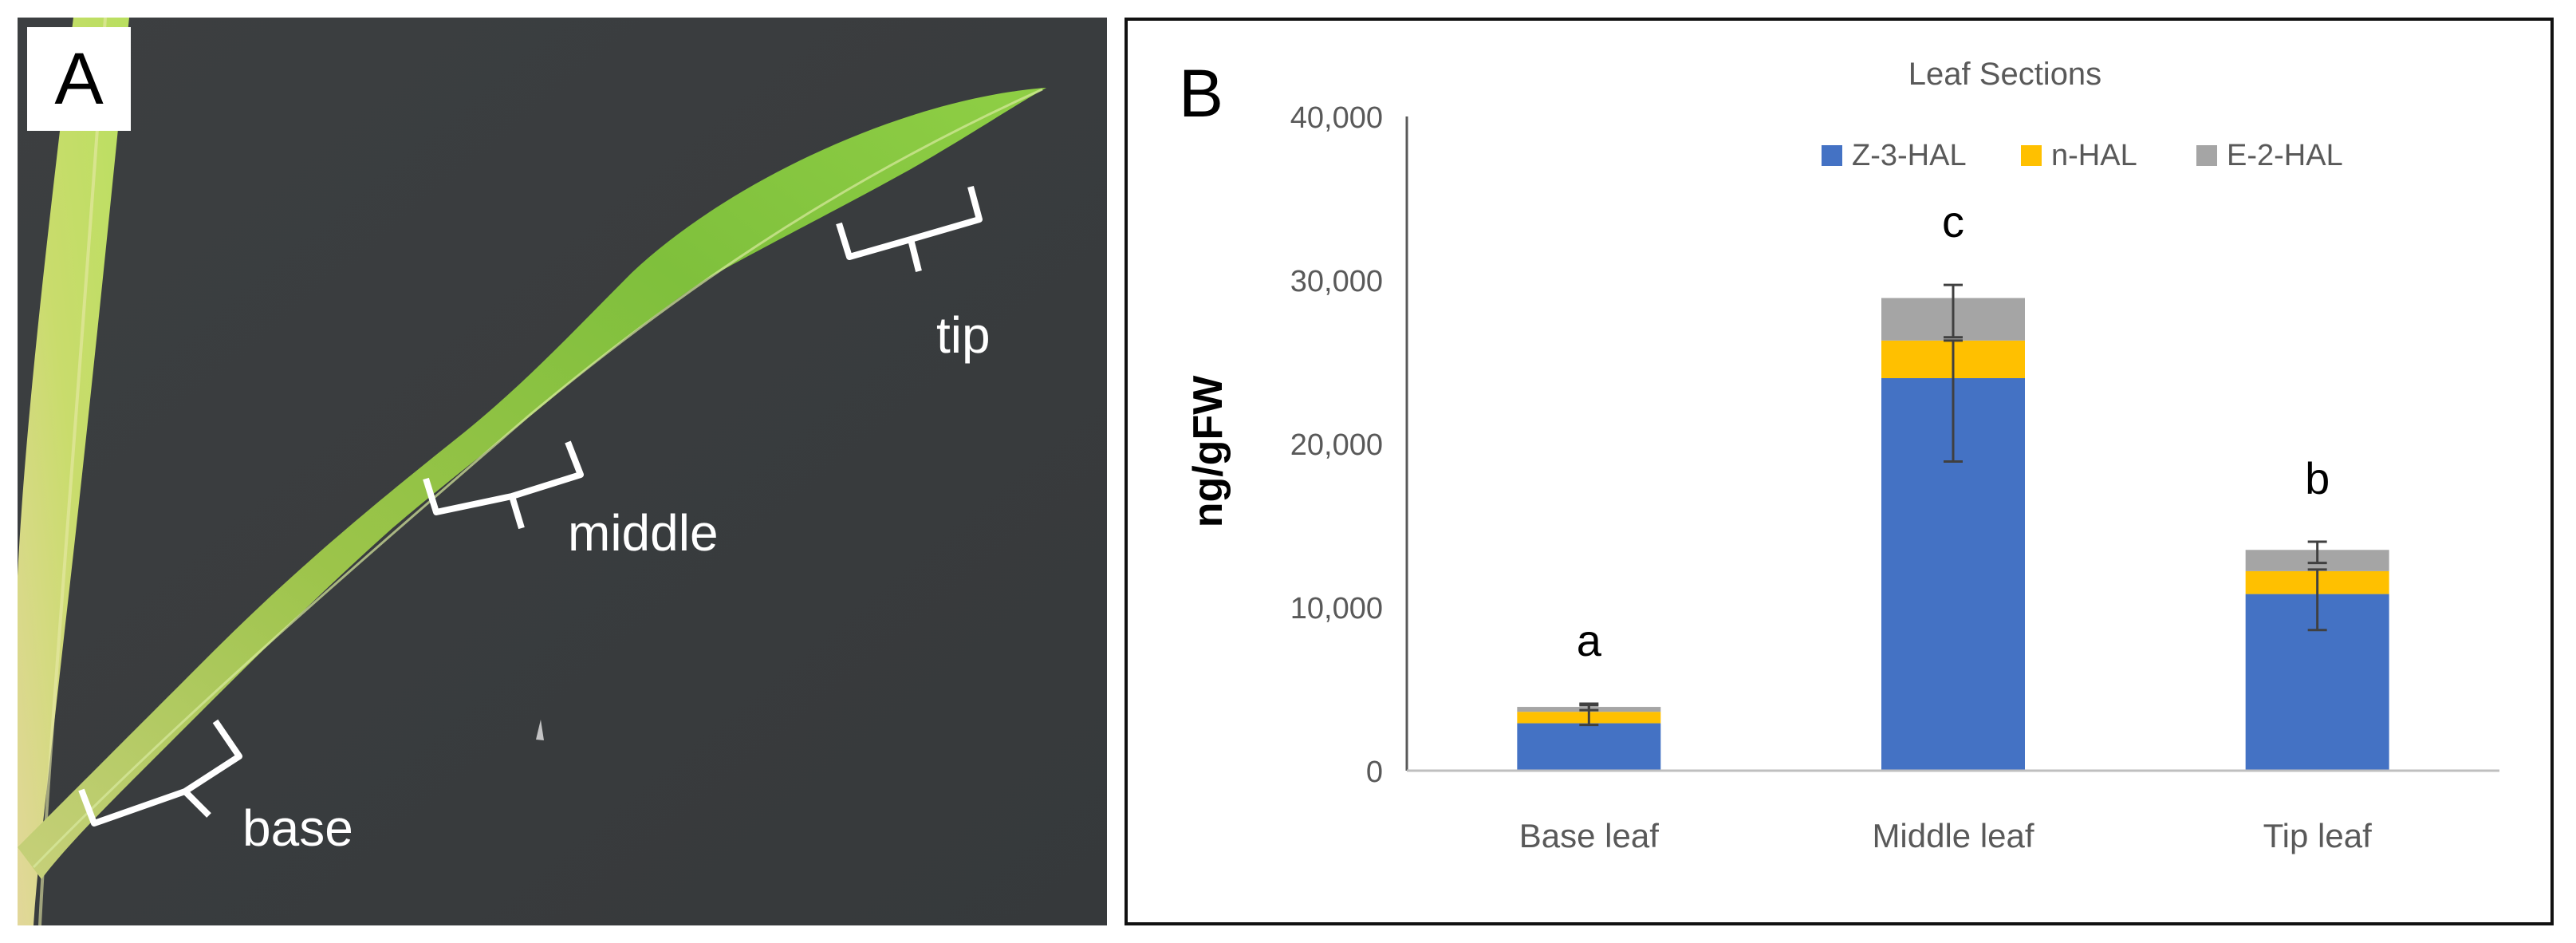 The image size is (2576, 943). Describe the element at coordinates (2285, 156) in the screenshot. I see `legend-label: E-2-HAL` at that location.